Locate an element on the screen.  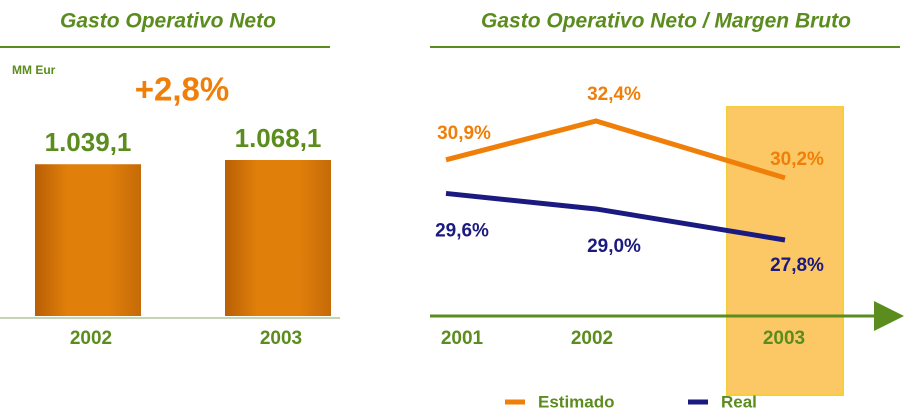
value-label: 27,8% is located at coordinates (797, 265).